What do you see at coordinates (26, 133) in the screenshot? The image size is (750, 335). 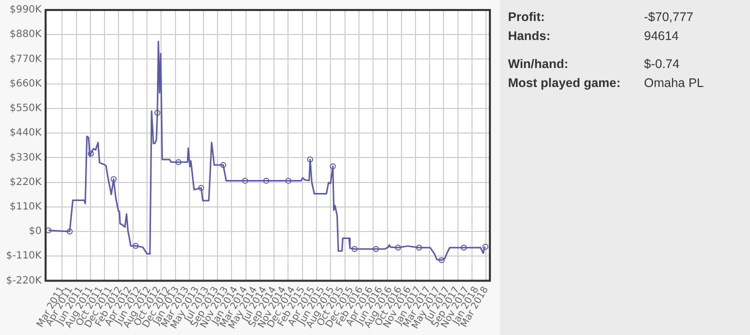 I see `y-tick-label: $440K` at bounding box center [26, 133].